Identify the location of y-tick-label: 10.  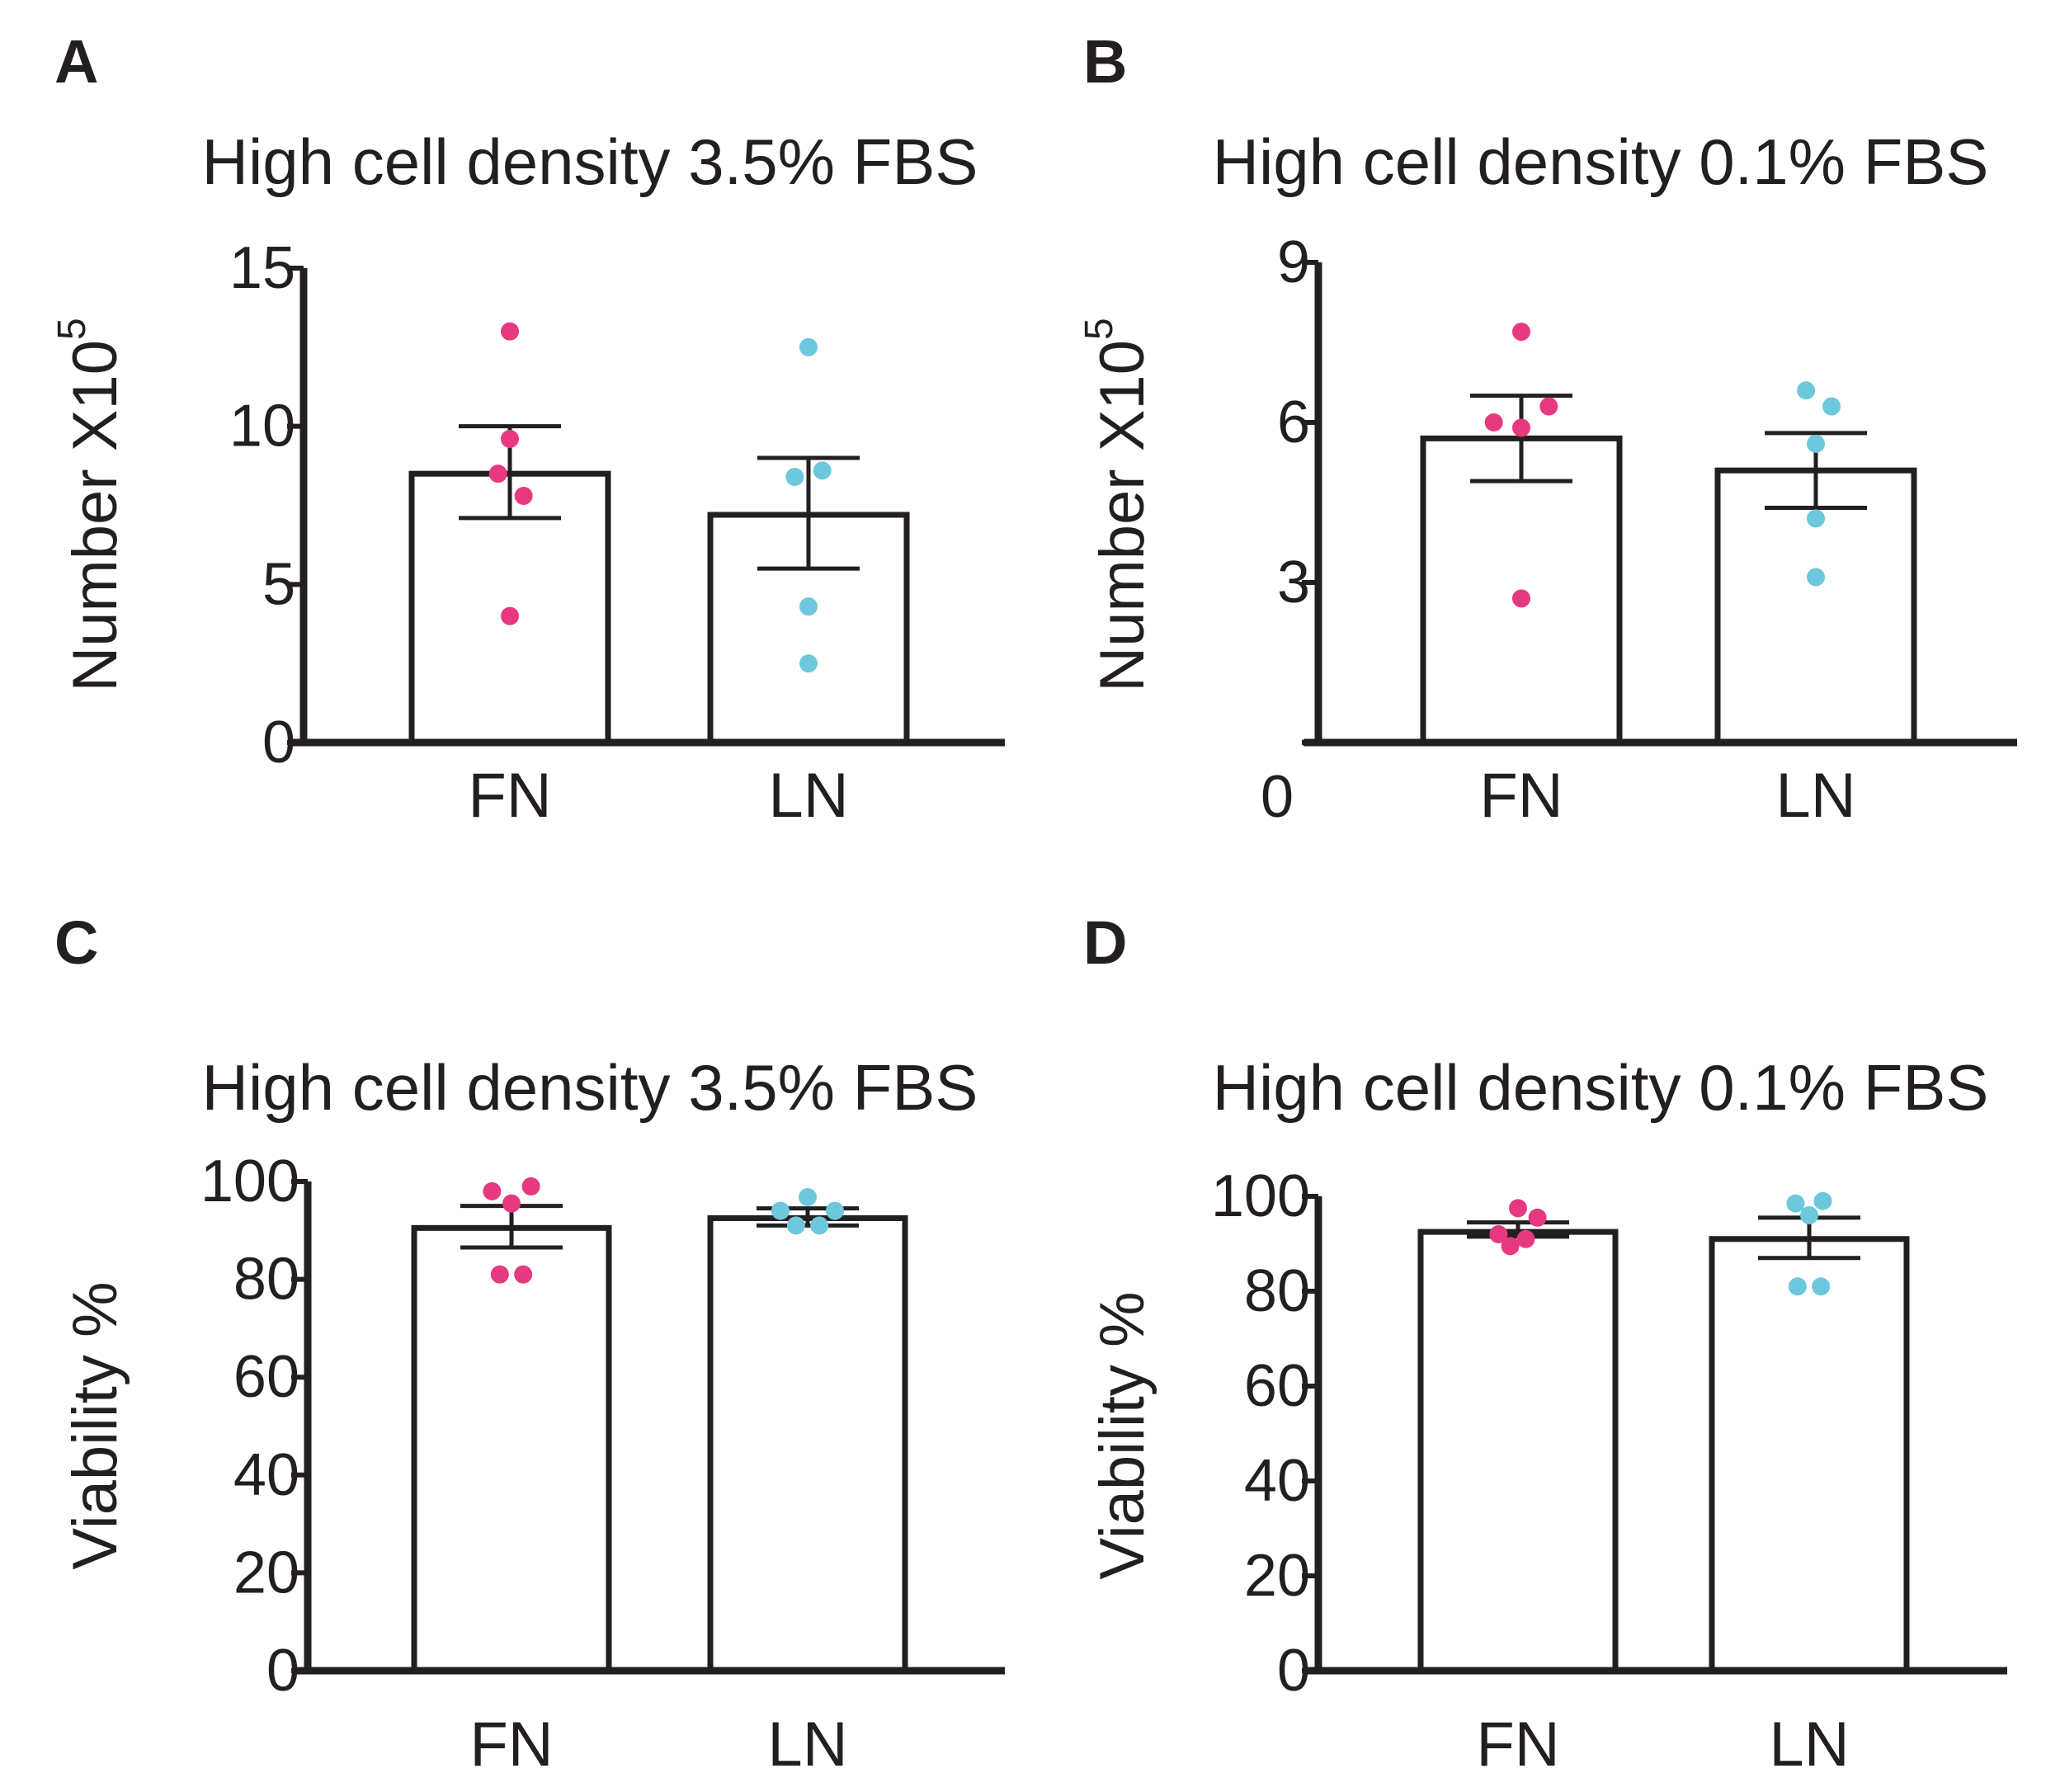
(262, 427).